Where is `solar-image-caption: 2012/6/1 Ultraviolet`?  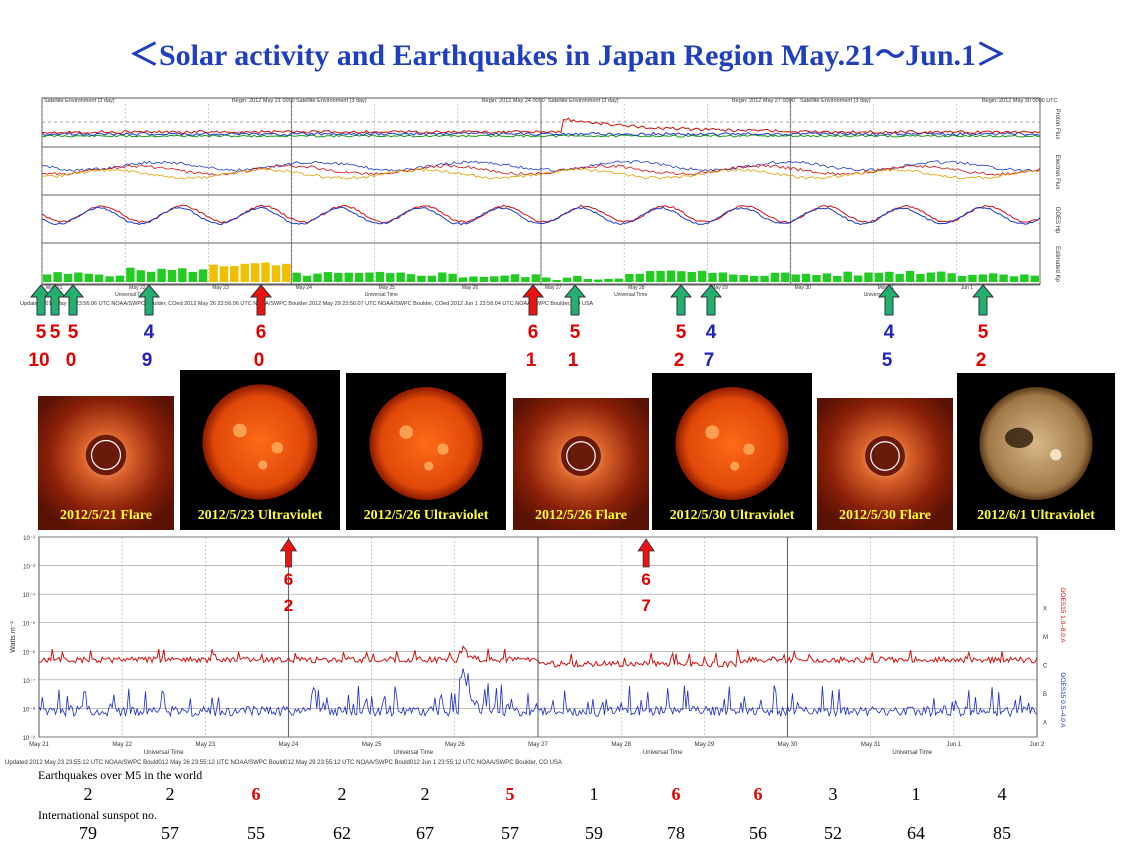
solar-image-caption: 2012/6/1 Ultraviolet is located at coordinates (1036, 515).